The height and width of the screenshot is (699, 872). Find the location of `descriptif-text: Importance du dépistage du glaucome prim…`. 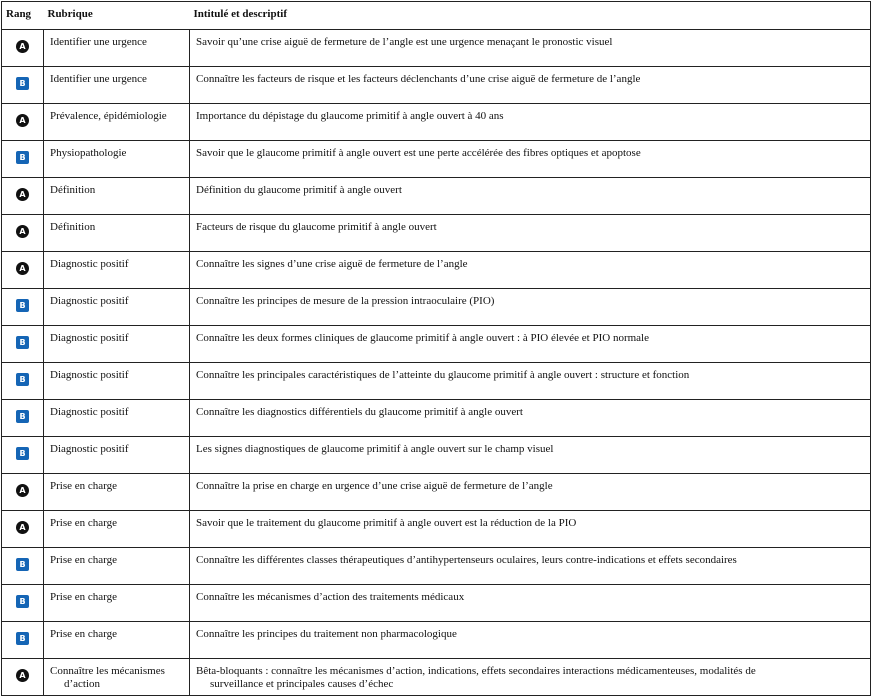

descriptif-text: Importance du dépistage du glaucome prim… is located at coordinates (350, 116).